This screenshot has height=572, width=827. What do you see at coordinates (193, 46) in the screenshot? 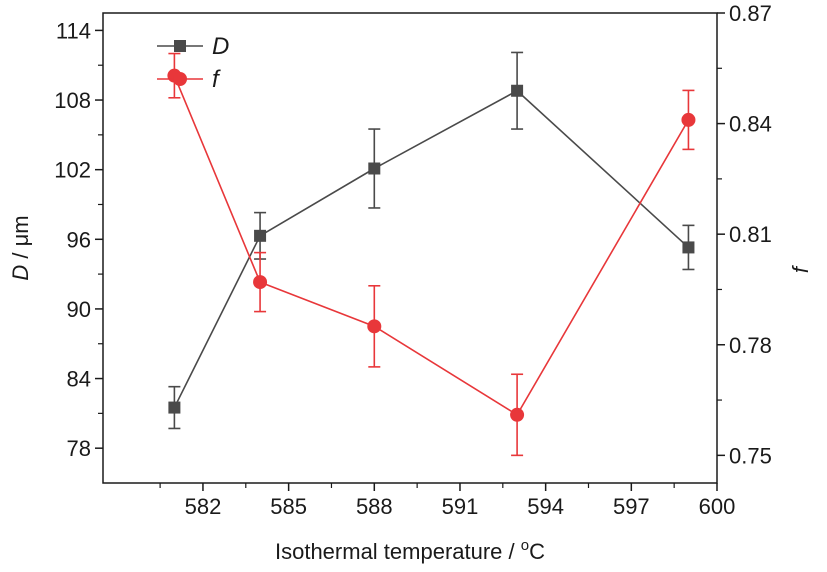
I see `legend-item-D: D` at bounding box center [193, 46].